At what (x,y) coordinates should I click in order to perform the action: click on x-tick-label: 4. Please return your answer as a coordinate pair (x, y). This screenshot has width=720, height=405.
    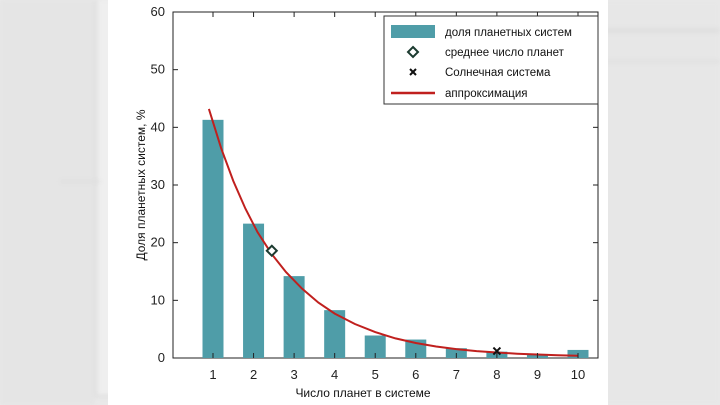
    Looking at the image, I should click on (334, 374).